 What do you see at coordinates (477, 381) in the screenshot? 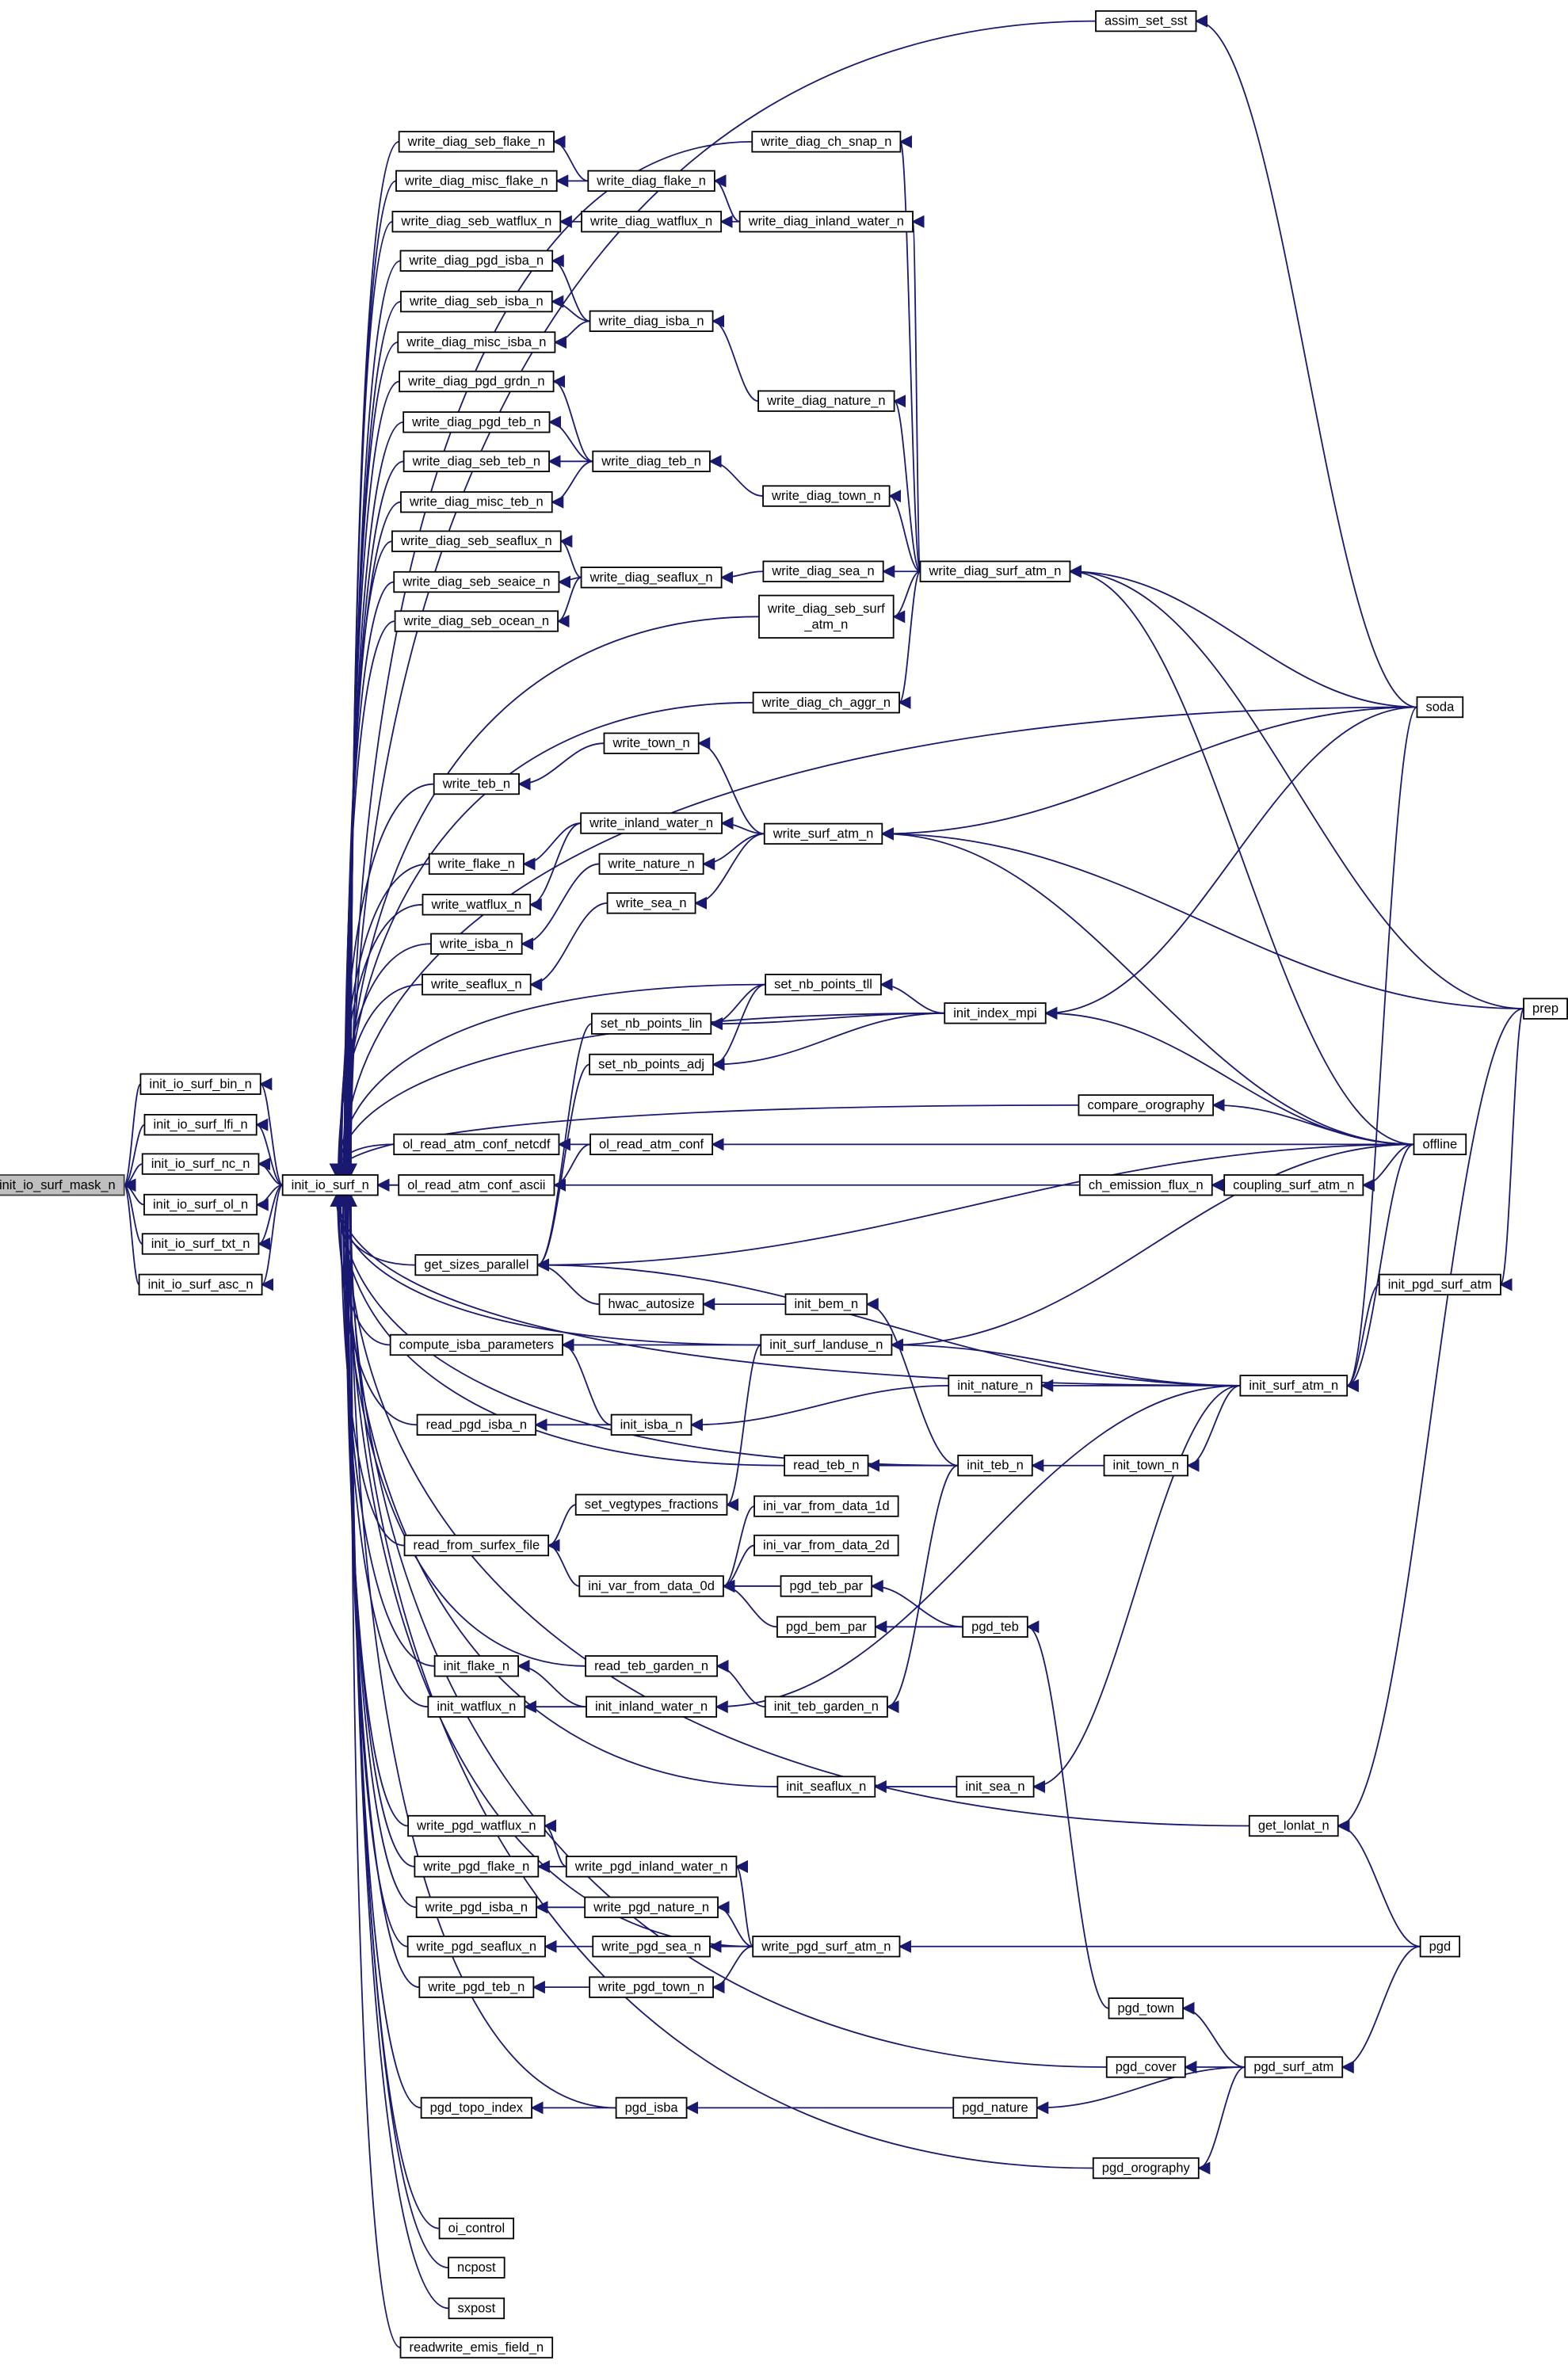
I see `graph-node: write_diag_pgd_grdn_n` at bounding box center [477, 381].